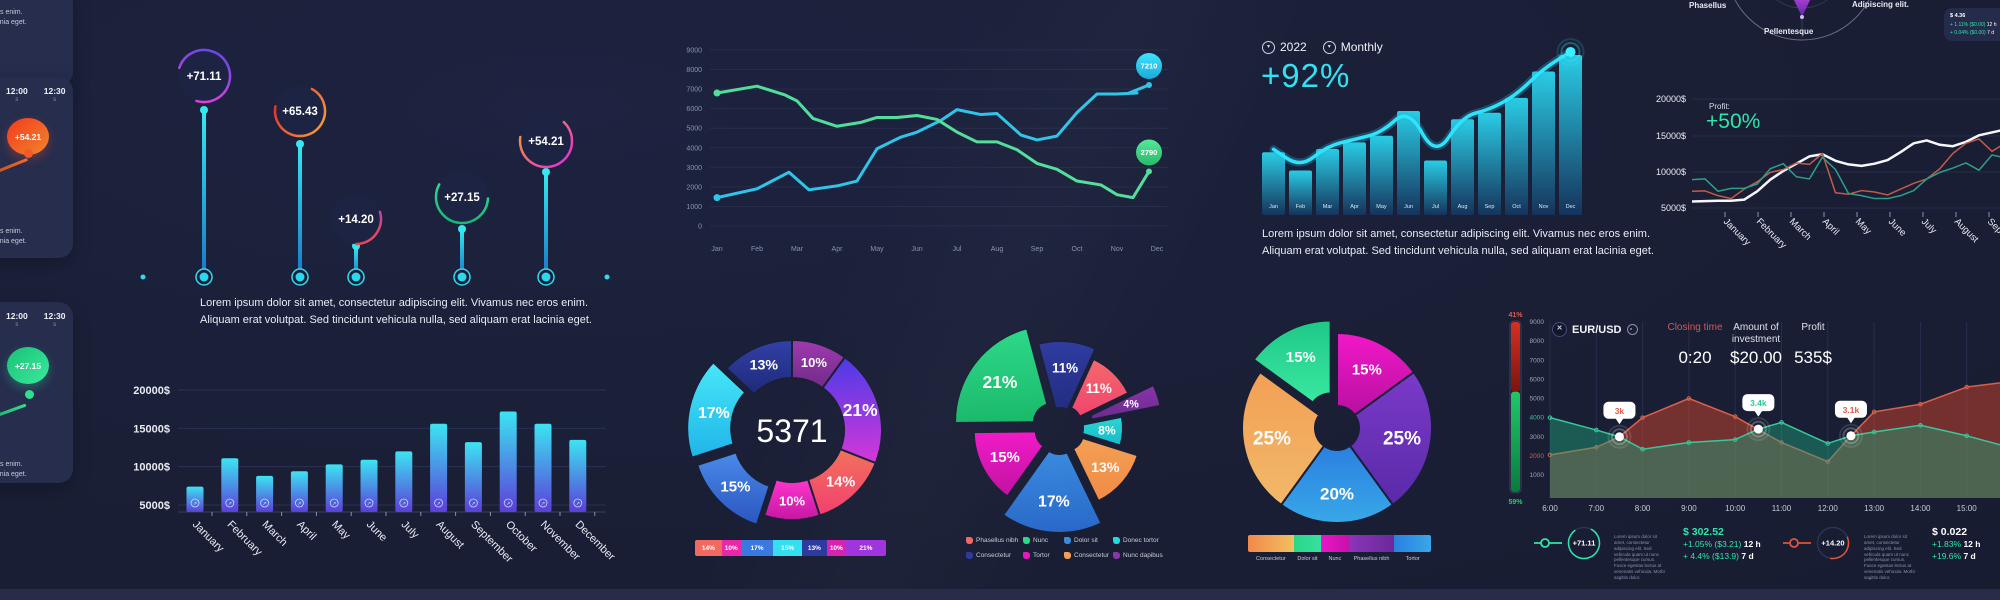 The image size is (2000, 600). What do you see at coordinates (462, 277) in the screenshot?
I see `axis-node-dot` at bounding box center [462, 277].